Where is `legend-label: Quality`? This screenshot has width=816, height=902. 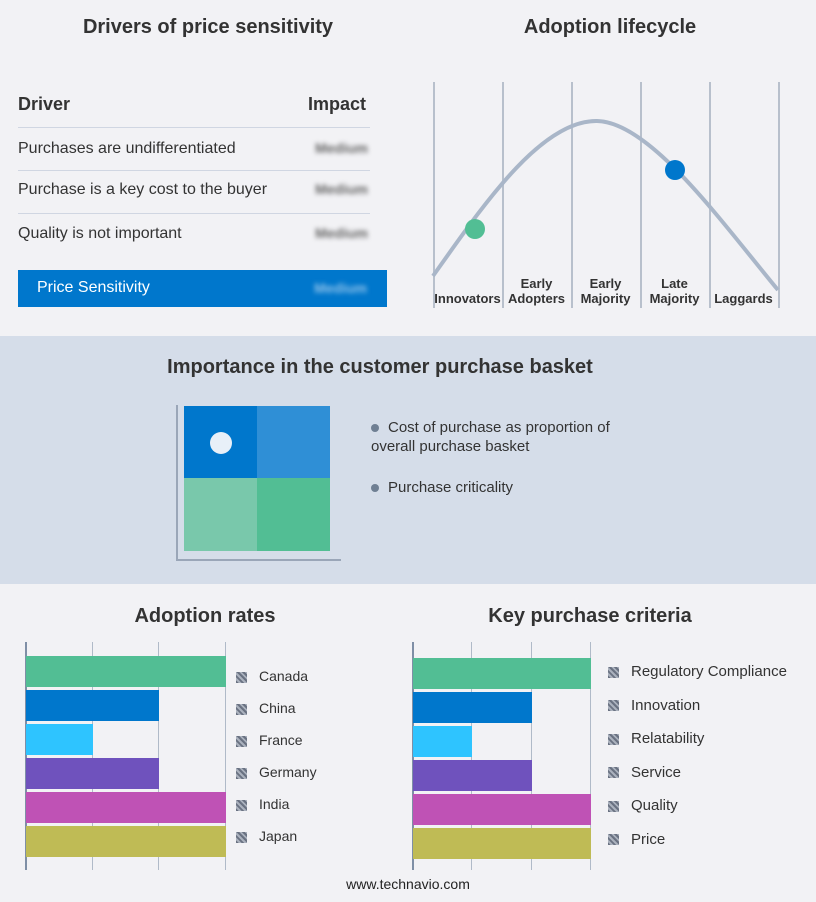 legend-label: Quality is located at coordinates (654, 805).